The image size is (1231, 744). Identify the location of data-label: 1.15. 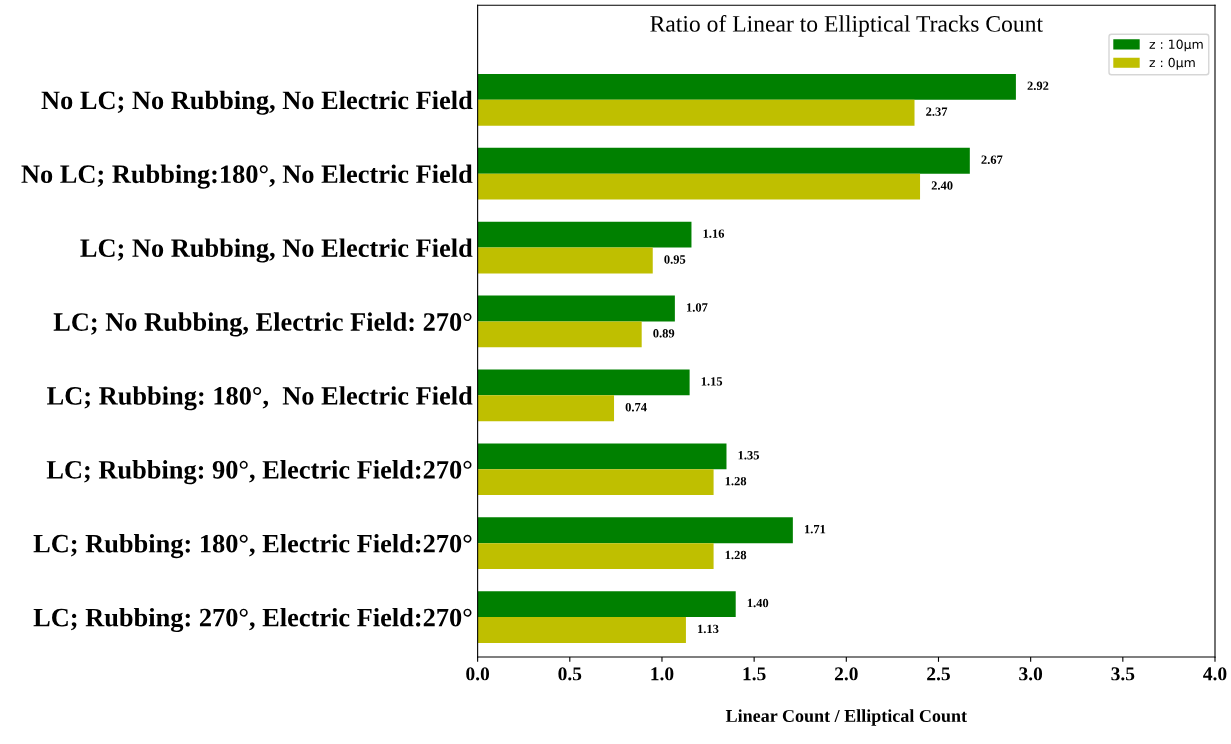
(712, 381).